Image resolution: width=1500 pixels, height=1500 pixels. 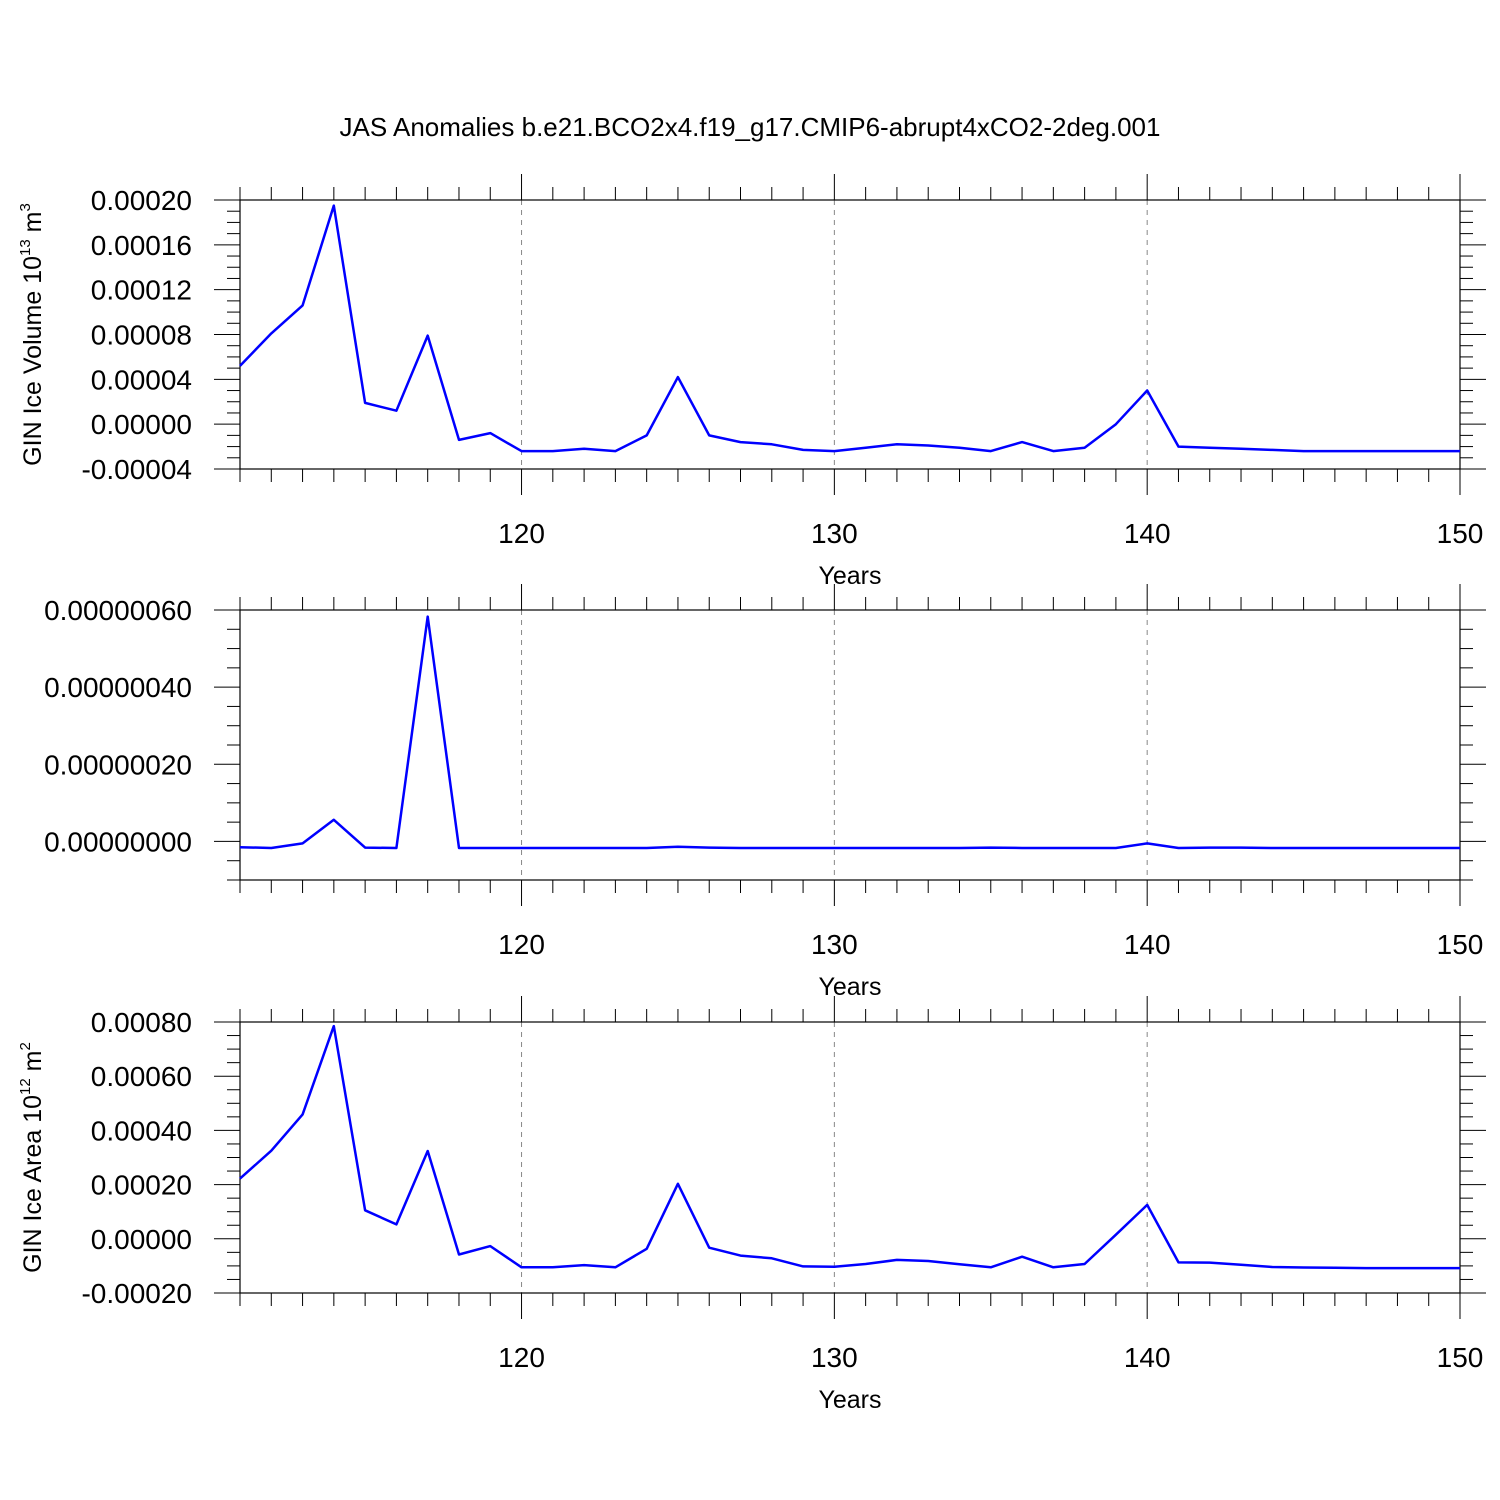 I want to click on y-tick-label: 0.00016, so click(x=141, y=245).